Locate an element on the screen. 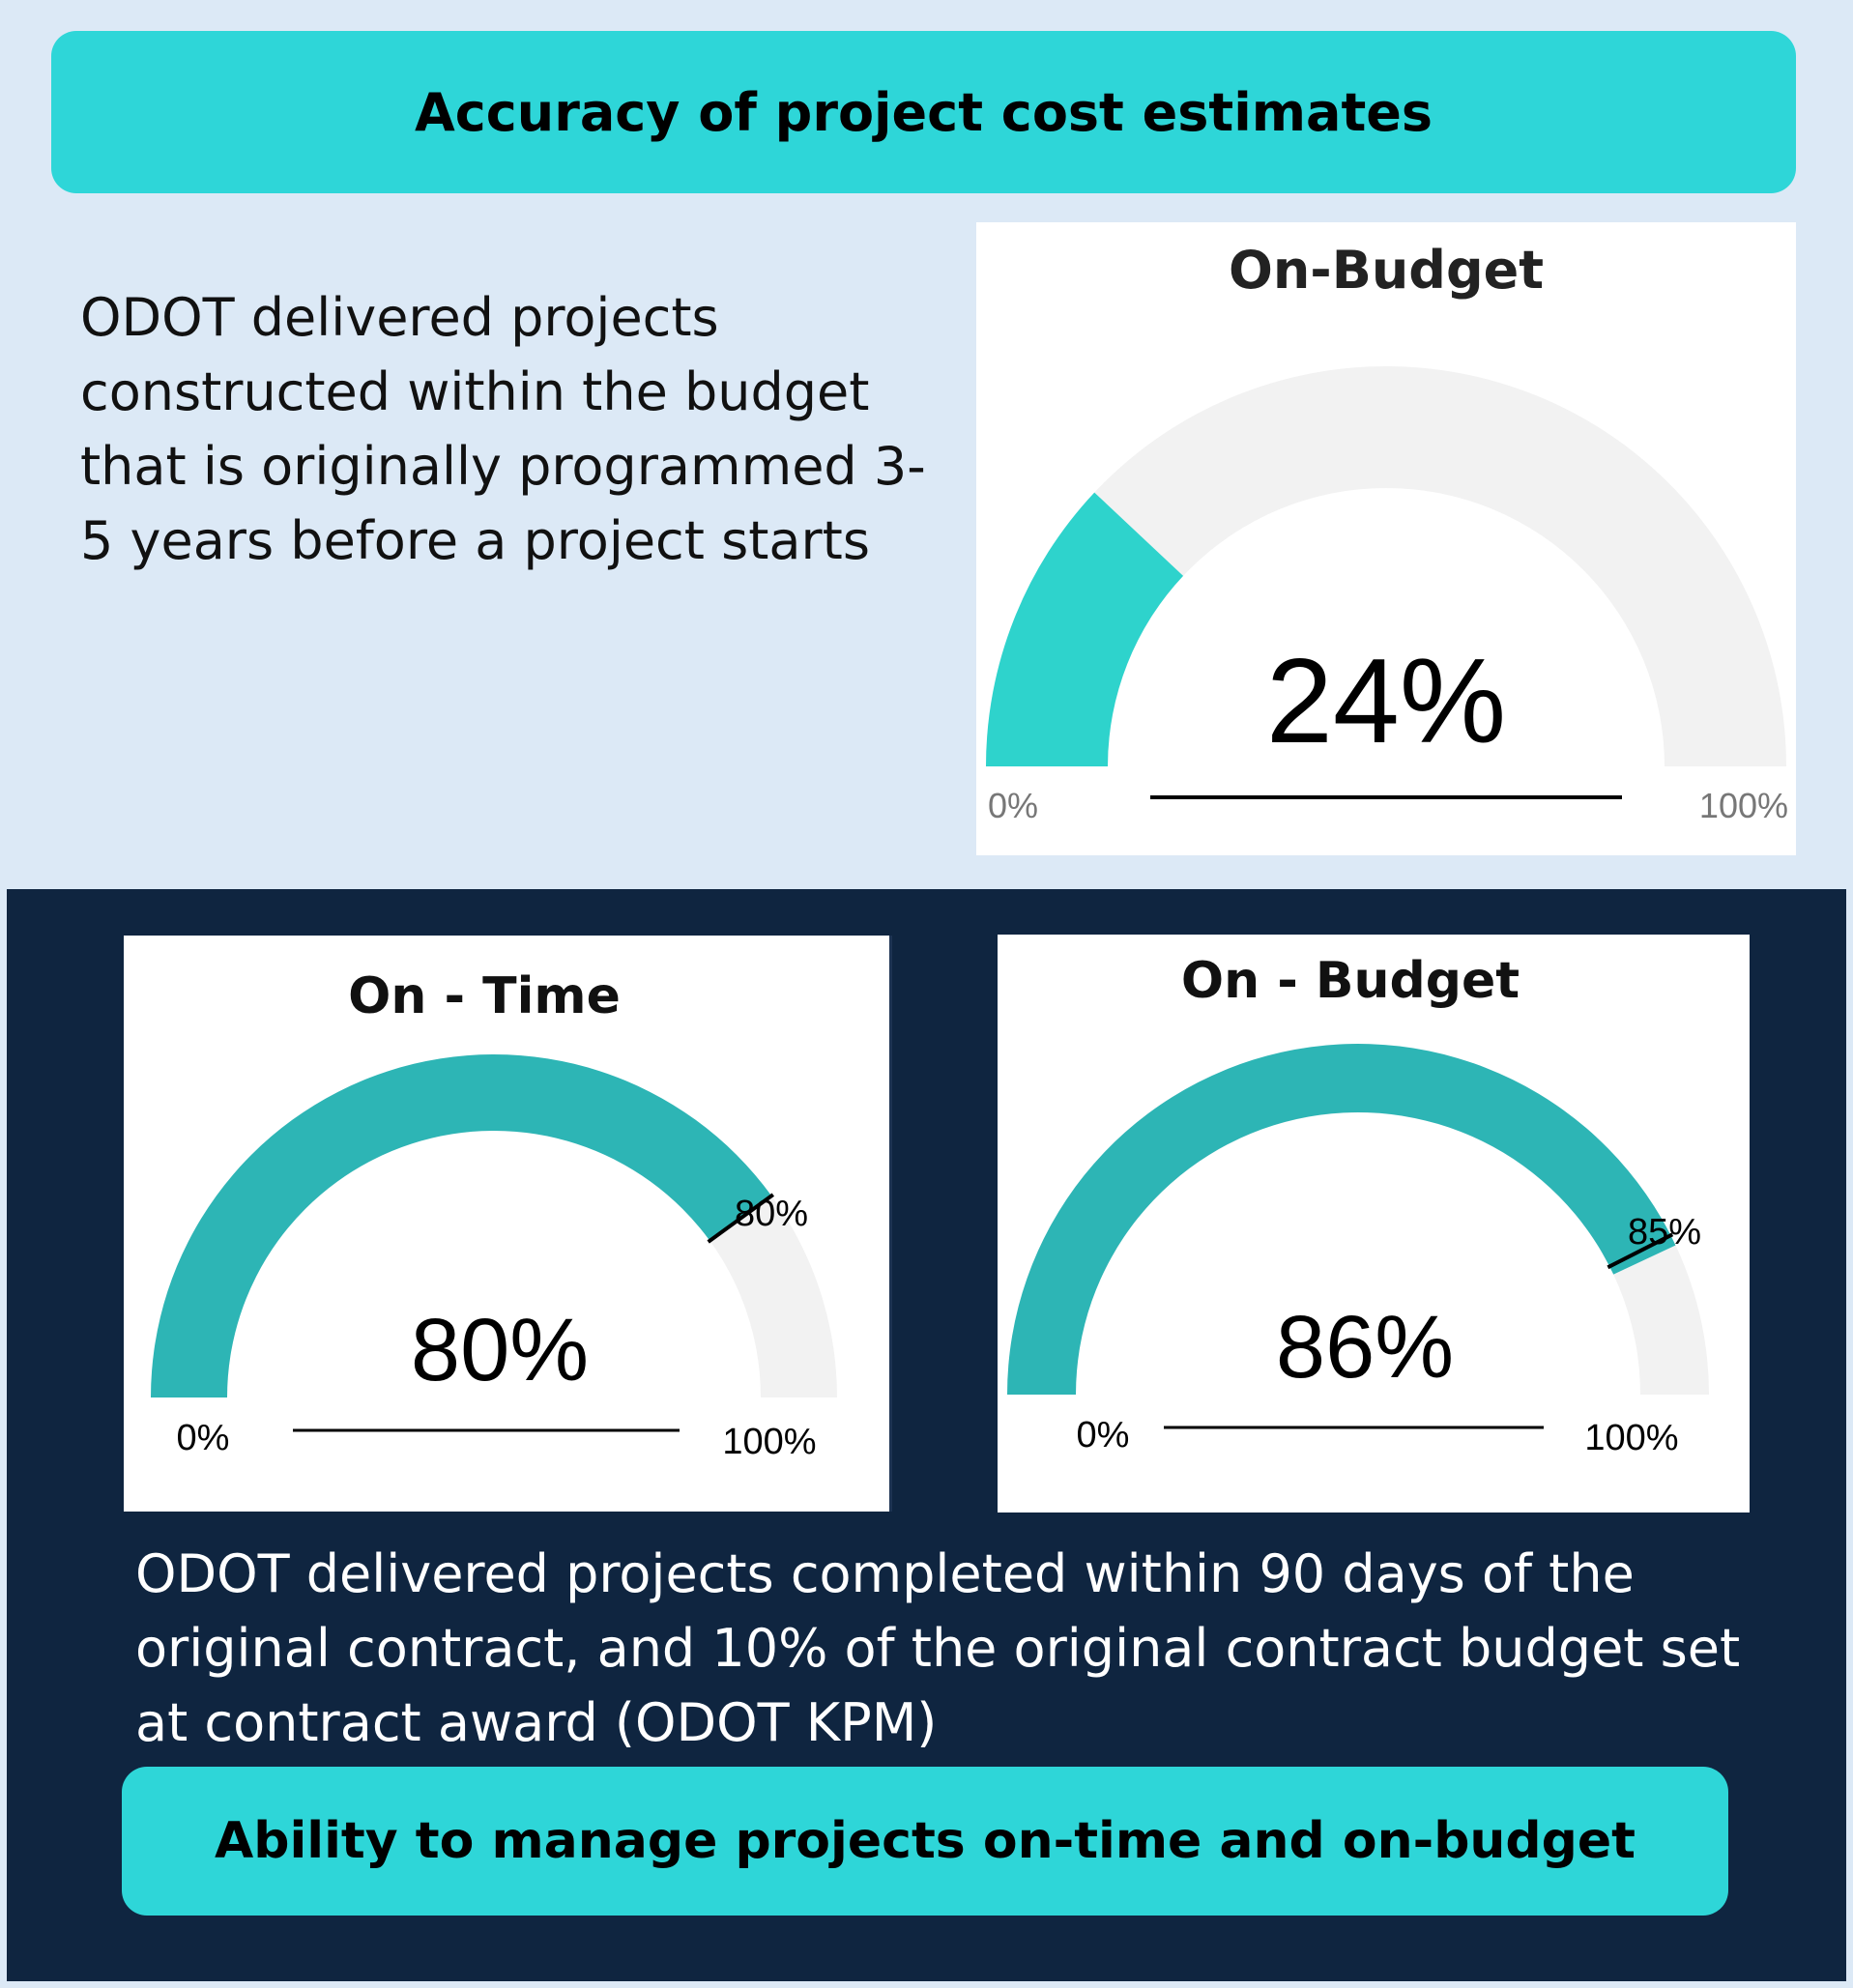  gauge-card-on-budget: On - Budget 85% 86% 0% 100% is located at coordinates (1374, 1224).